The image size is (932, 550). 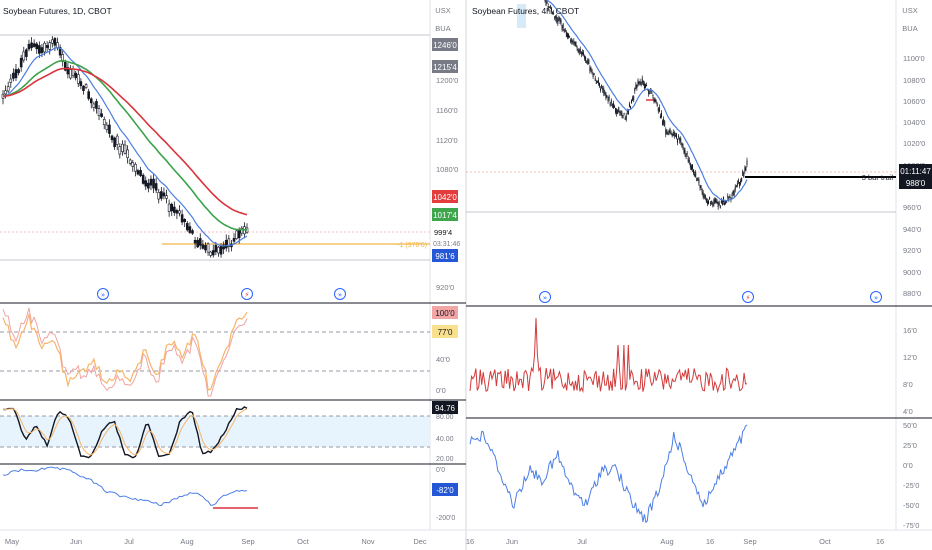 What do you see at coordinates (608, 355) in the screenshot?
I see `right-volatility-pane` at bounding box center [608, 355].